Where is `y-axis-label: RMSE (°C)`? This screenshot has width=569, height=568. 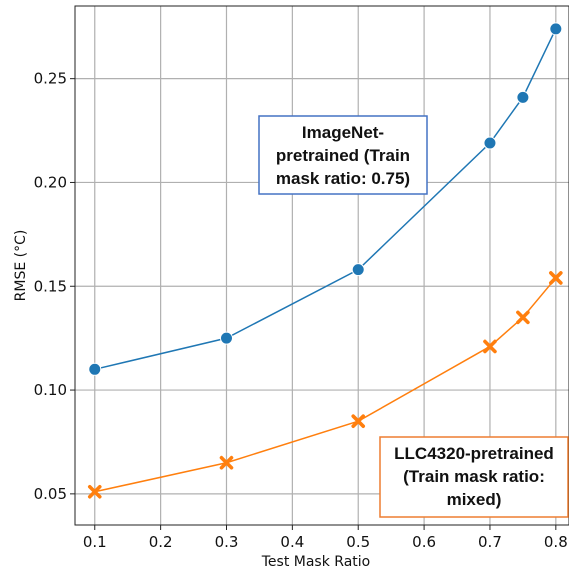
y-axis-label: RMSE (°C) is located at coordinates (21, 266).